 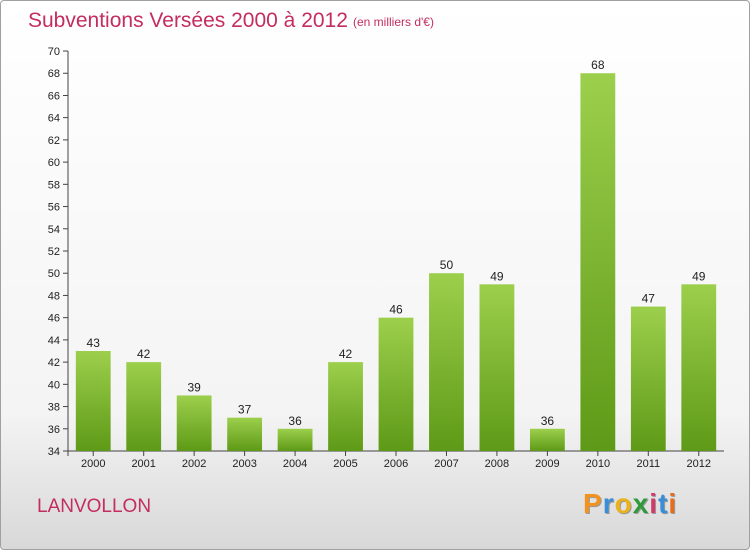 What do you see at coordinates (54, 363) in the screenshot?
I see `y-tick-label: 42` at bounding box center [54, 363].